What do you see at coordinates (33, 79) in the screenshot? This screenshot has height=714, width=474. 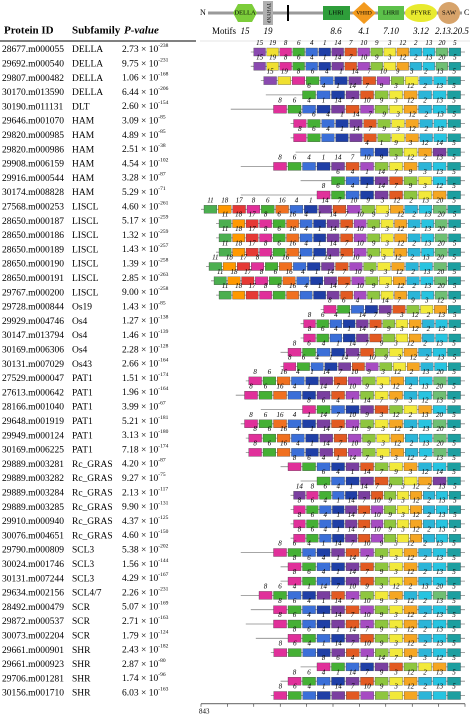 I see `protein-id: 29807.m000482` at bounding box center [33, 79].